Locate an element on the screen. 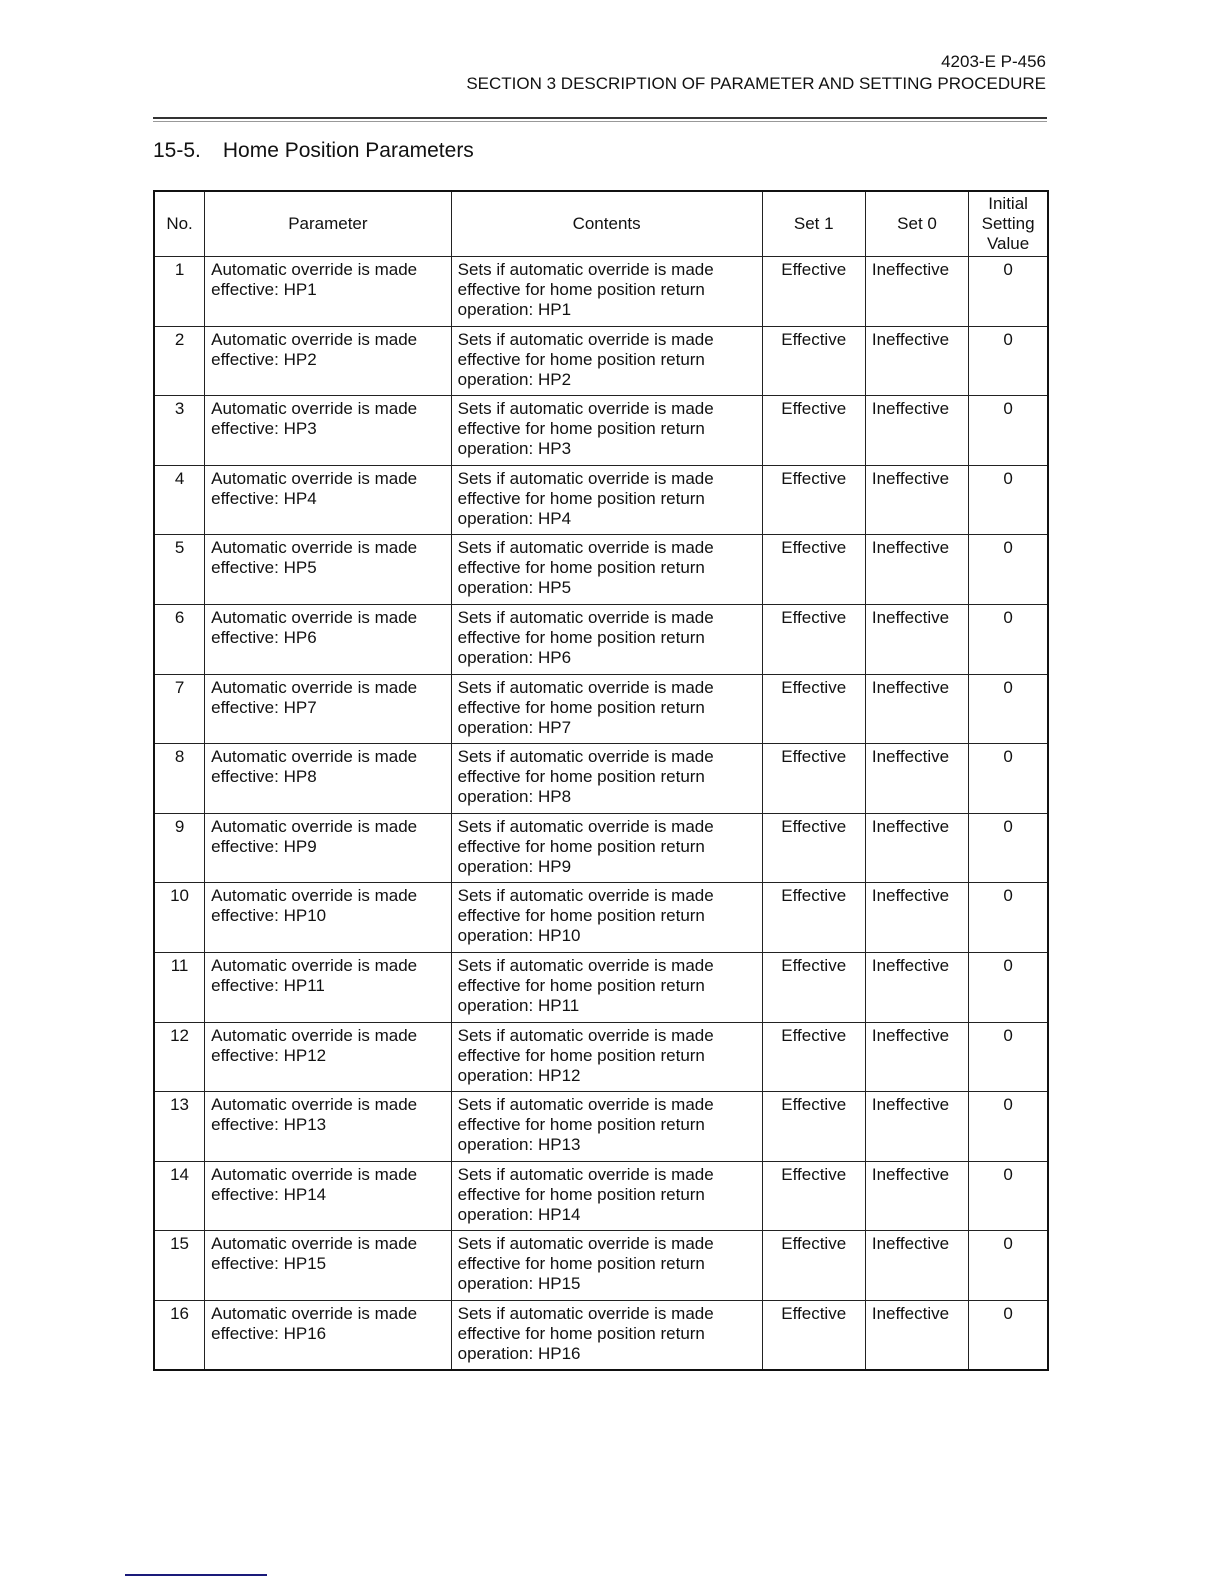 The image size is (1224, 1584). cell-no: 6 is located at coordinates (179, 639).